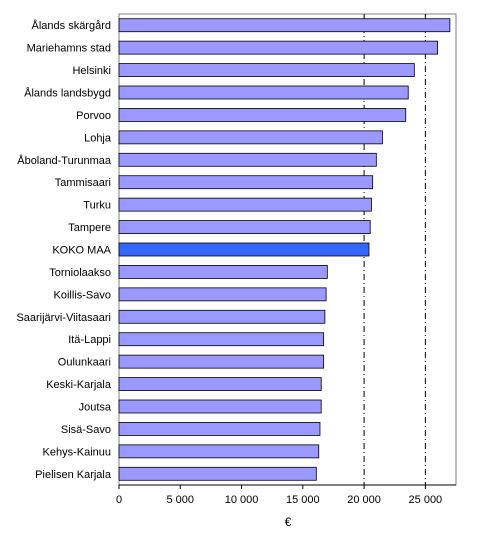 This screenshot has width=493, height=548. Describe the element at coordinates (73, 475) in the screenshot. I see `category-label: Pielisen Karjala` at that location.